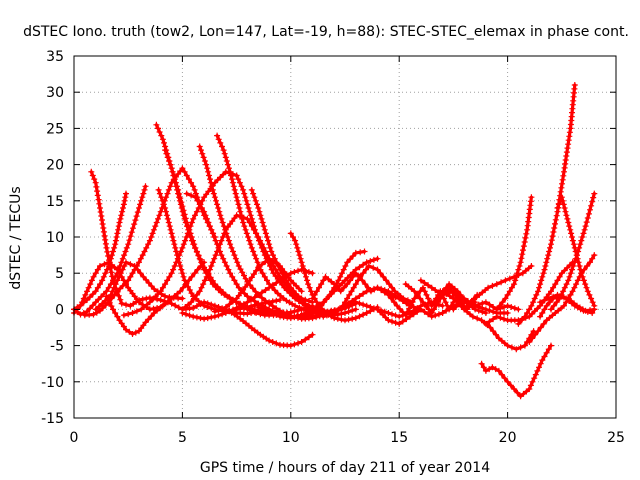 The image size is (640, 480). I want to click on y-tick-label: -5, so click(57, 347).